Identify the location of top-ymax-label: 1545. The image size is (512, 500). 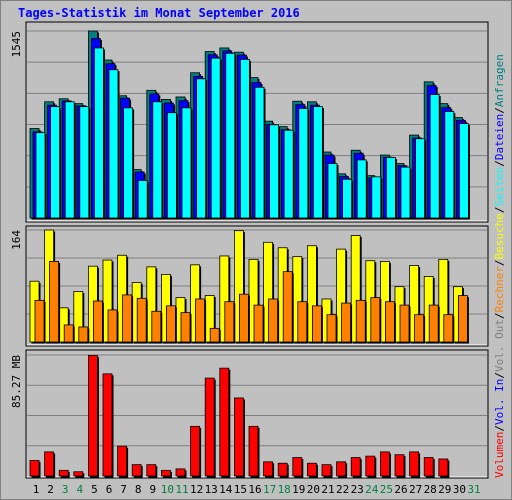
(16, 44).